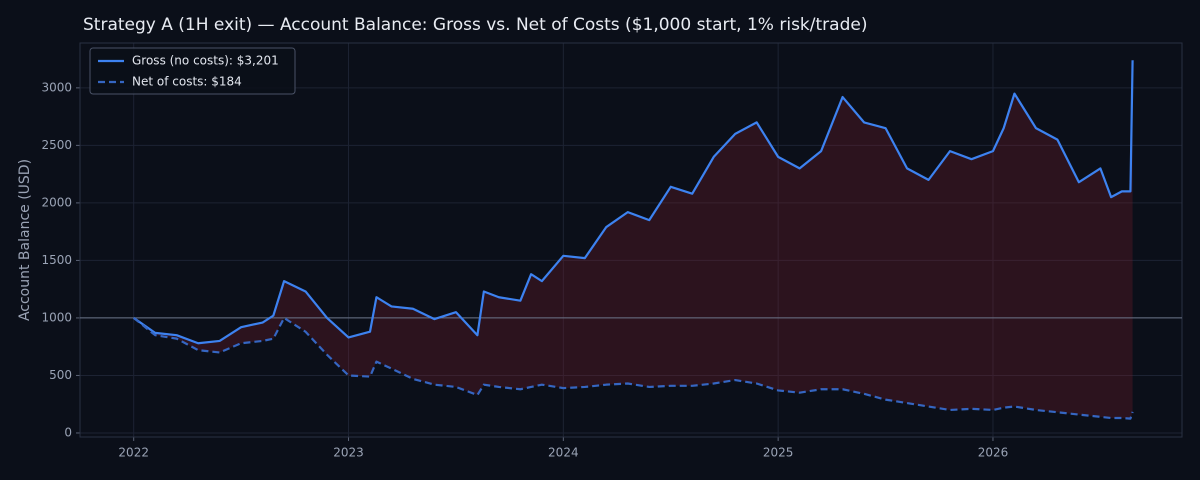  I want to click on y-tick-label: 3000, so click(56, 87).